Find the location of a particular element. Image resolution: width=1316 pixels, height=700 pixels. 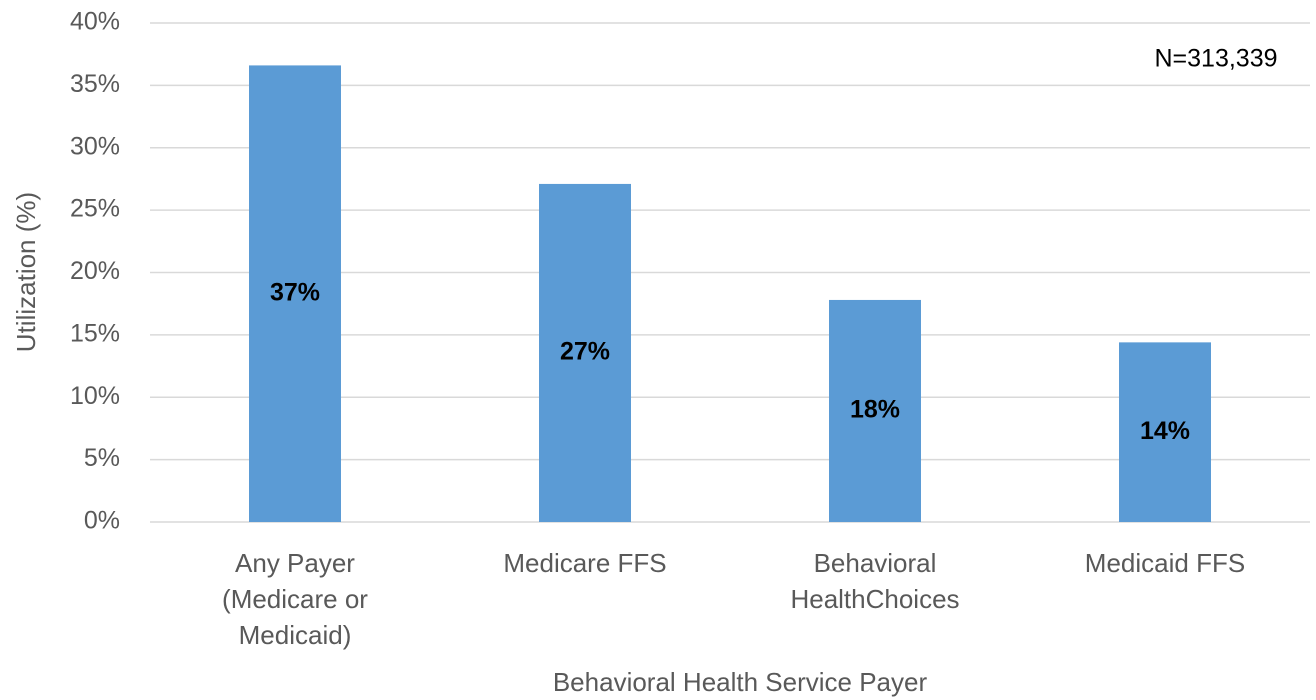

x-tick-label: Behavioral HealthChoices is located at coordinates (875, 581).